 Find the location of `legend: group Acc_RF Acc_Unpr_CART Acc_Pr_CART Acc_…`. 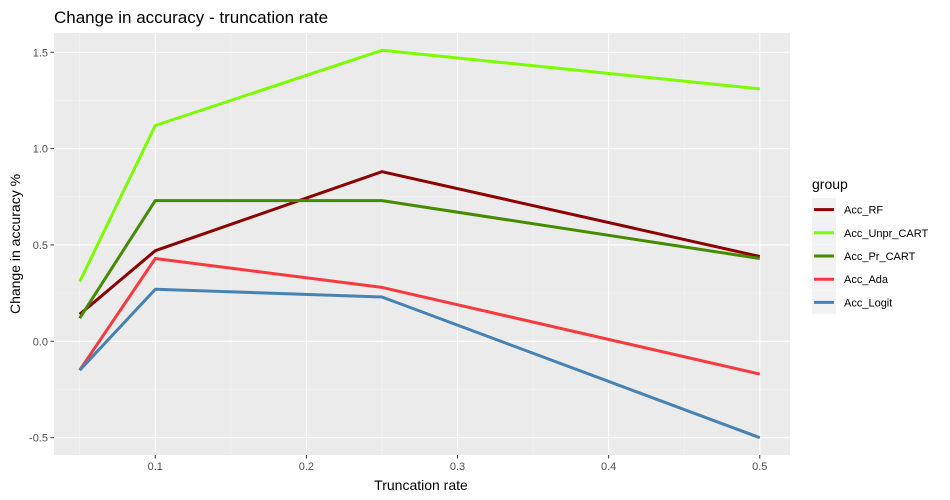

legend: group Acc_RF Acc_Unpr_CART Acc_Pr_CART Acc_… is located at coordinates (870, 245).